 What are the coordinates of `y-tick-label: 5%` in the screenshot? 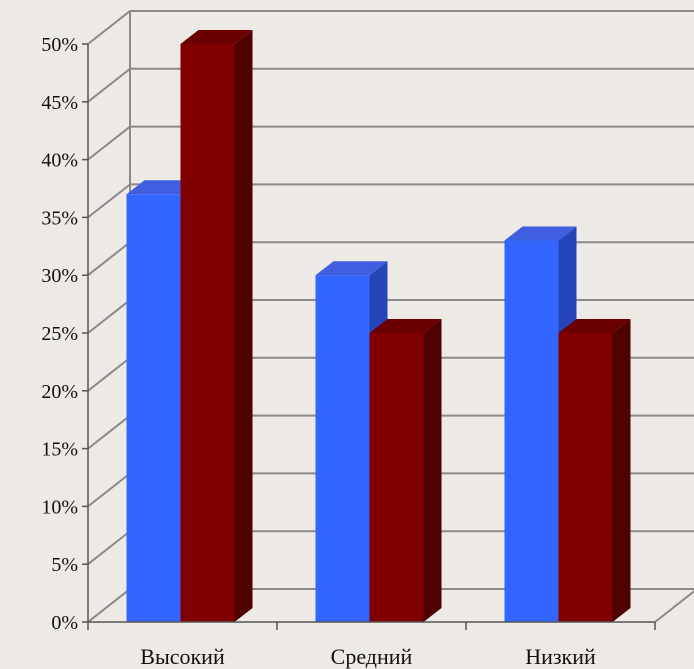 It's located at (64, 565).